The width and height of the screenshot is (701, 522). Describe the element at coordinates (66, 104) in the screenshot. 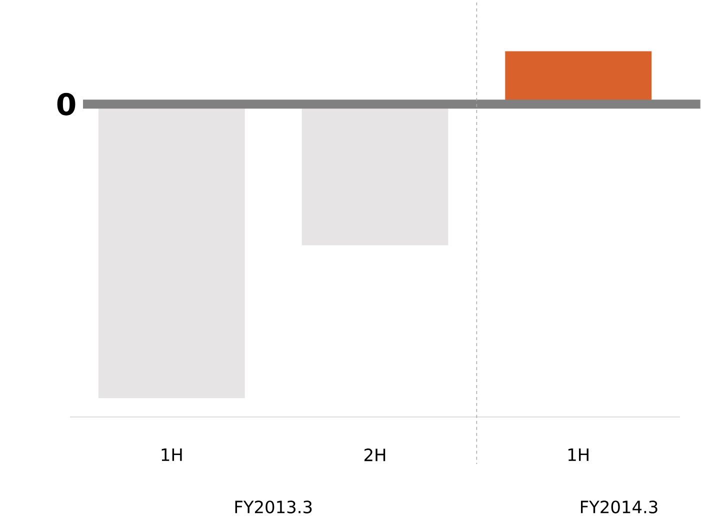

I see `ref-line-label: 0` at that location.